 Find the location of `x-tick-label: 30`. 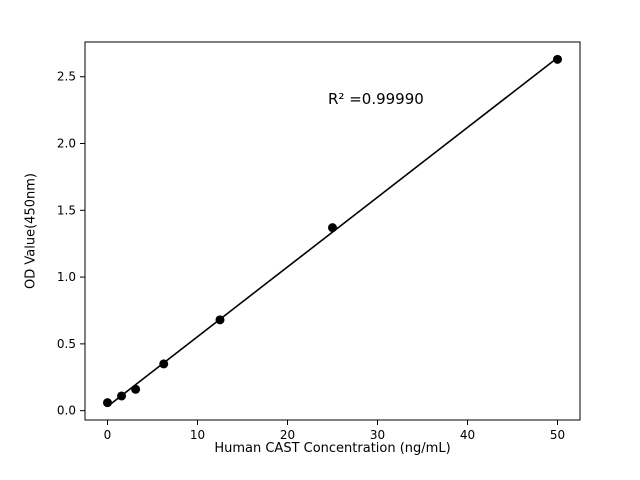

x-tick-label: 30 is located at coordinates (377, 435).